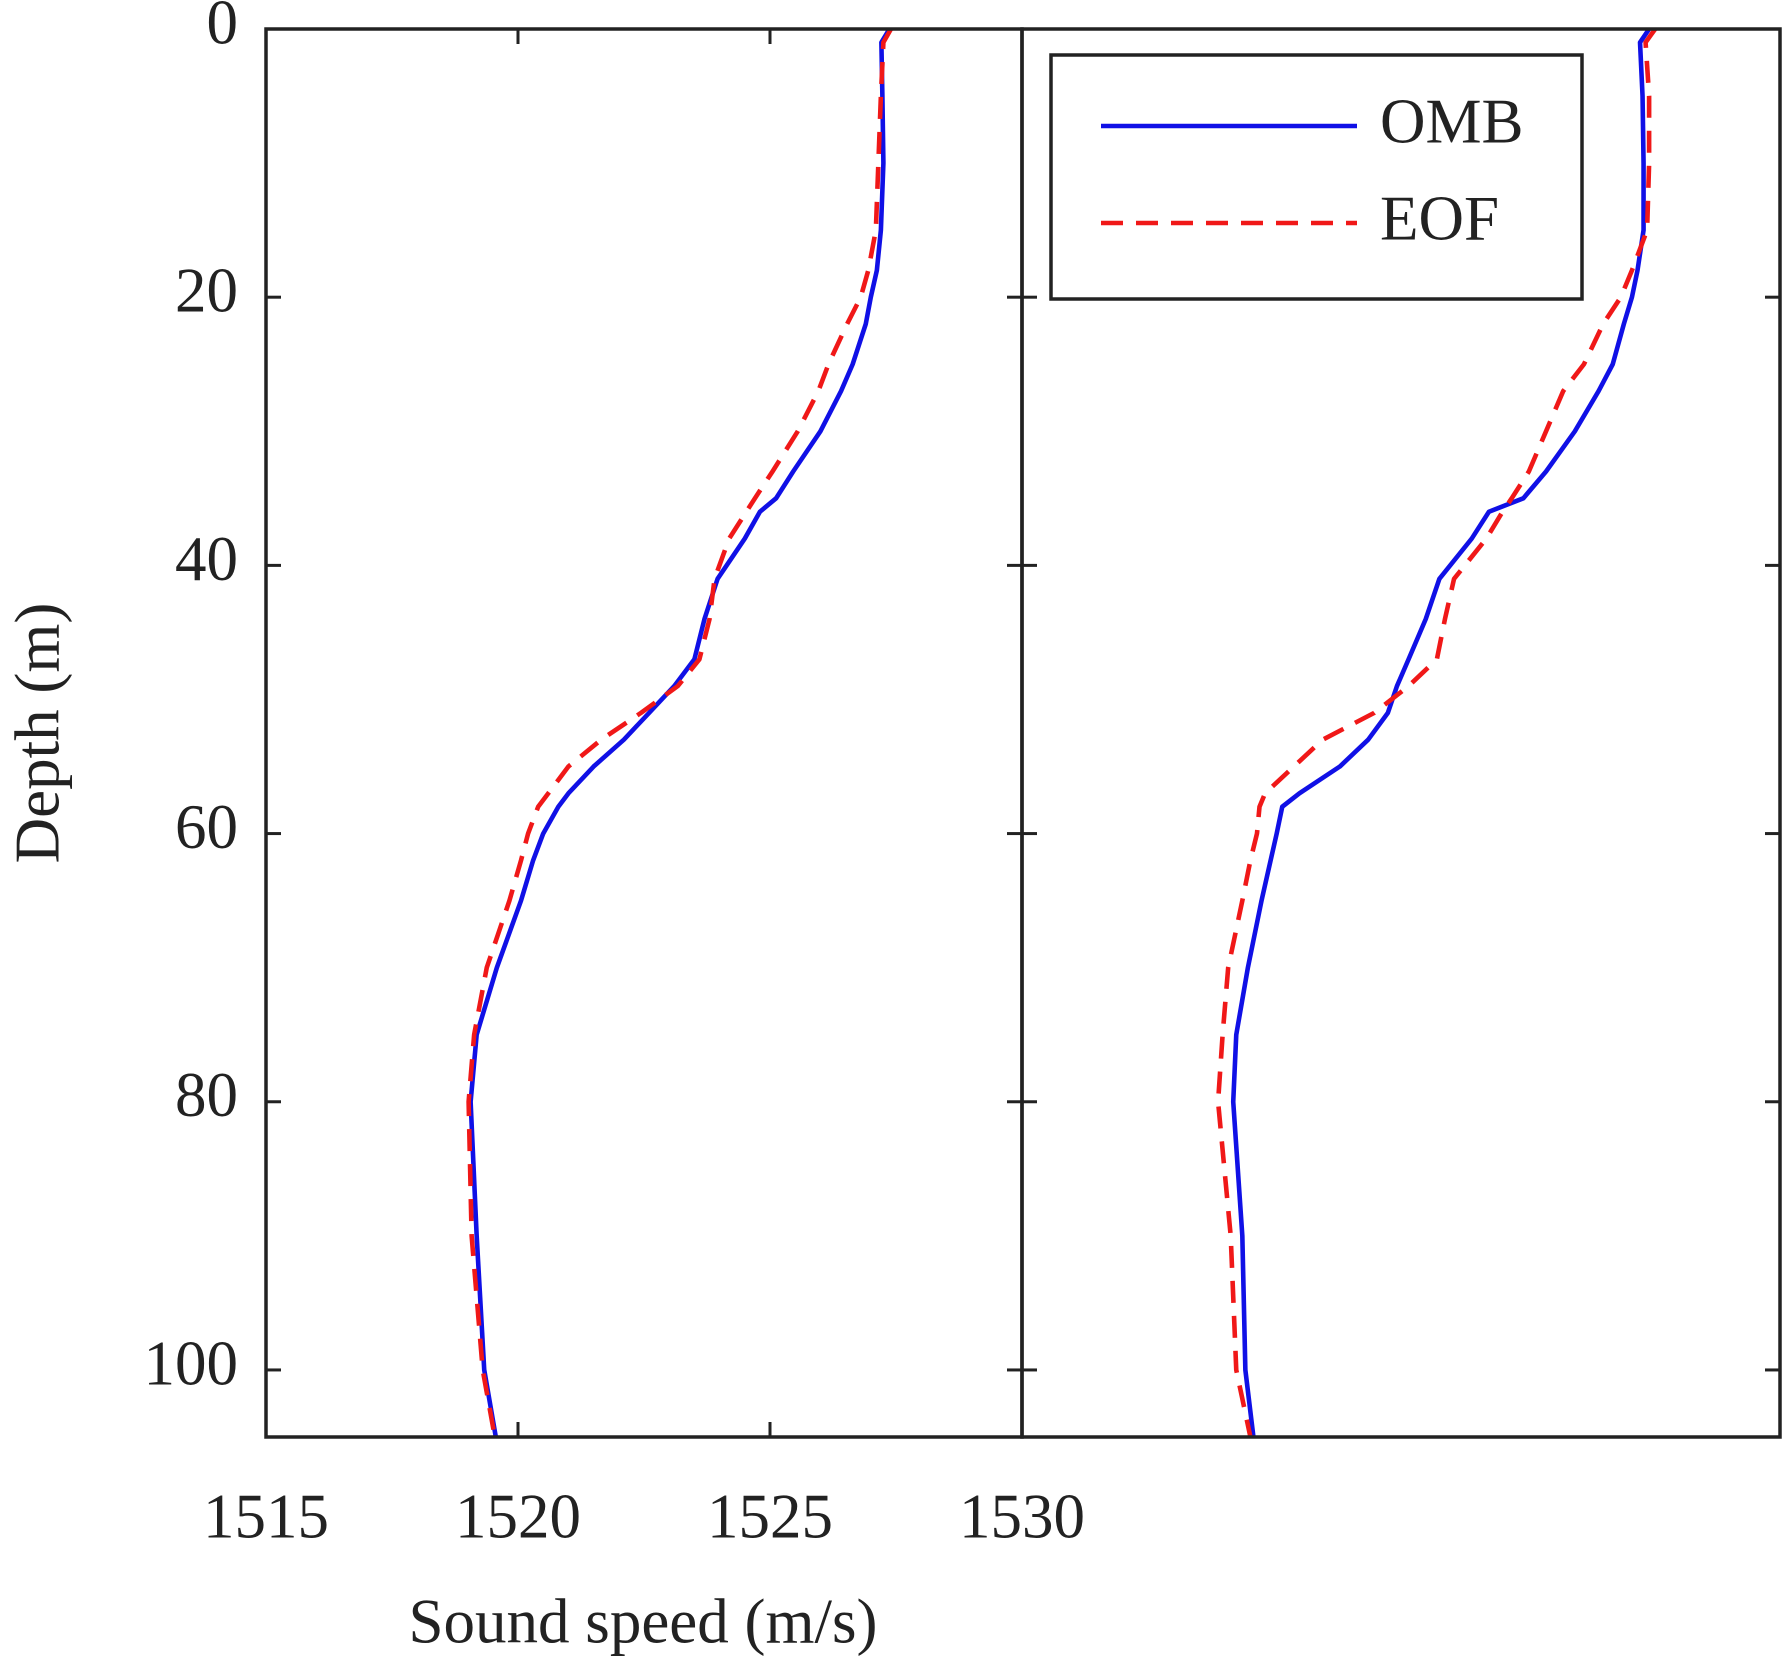 This screenshot has height=1666, width=1786. What do you see at coordinates (1439, 218) in the screenshot?
I see `legend-label: EOF` at bounding box center [1439, 218].